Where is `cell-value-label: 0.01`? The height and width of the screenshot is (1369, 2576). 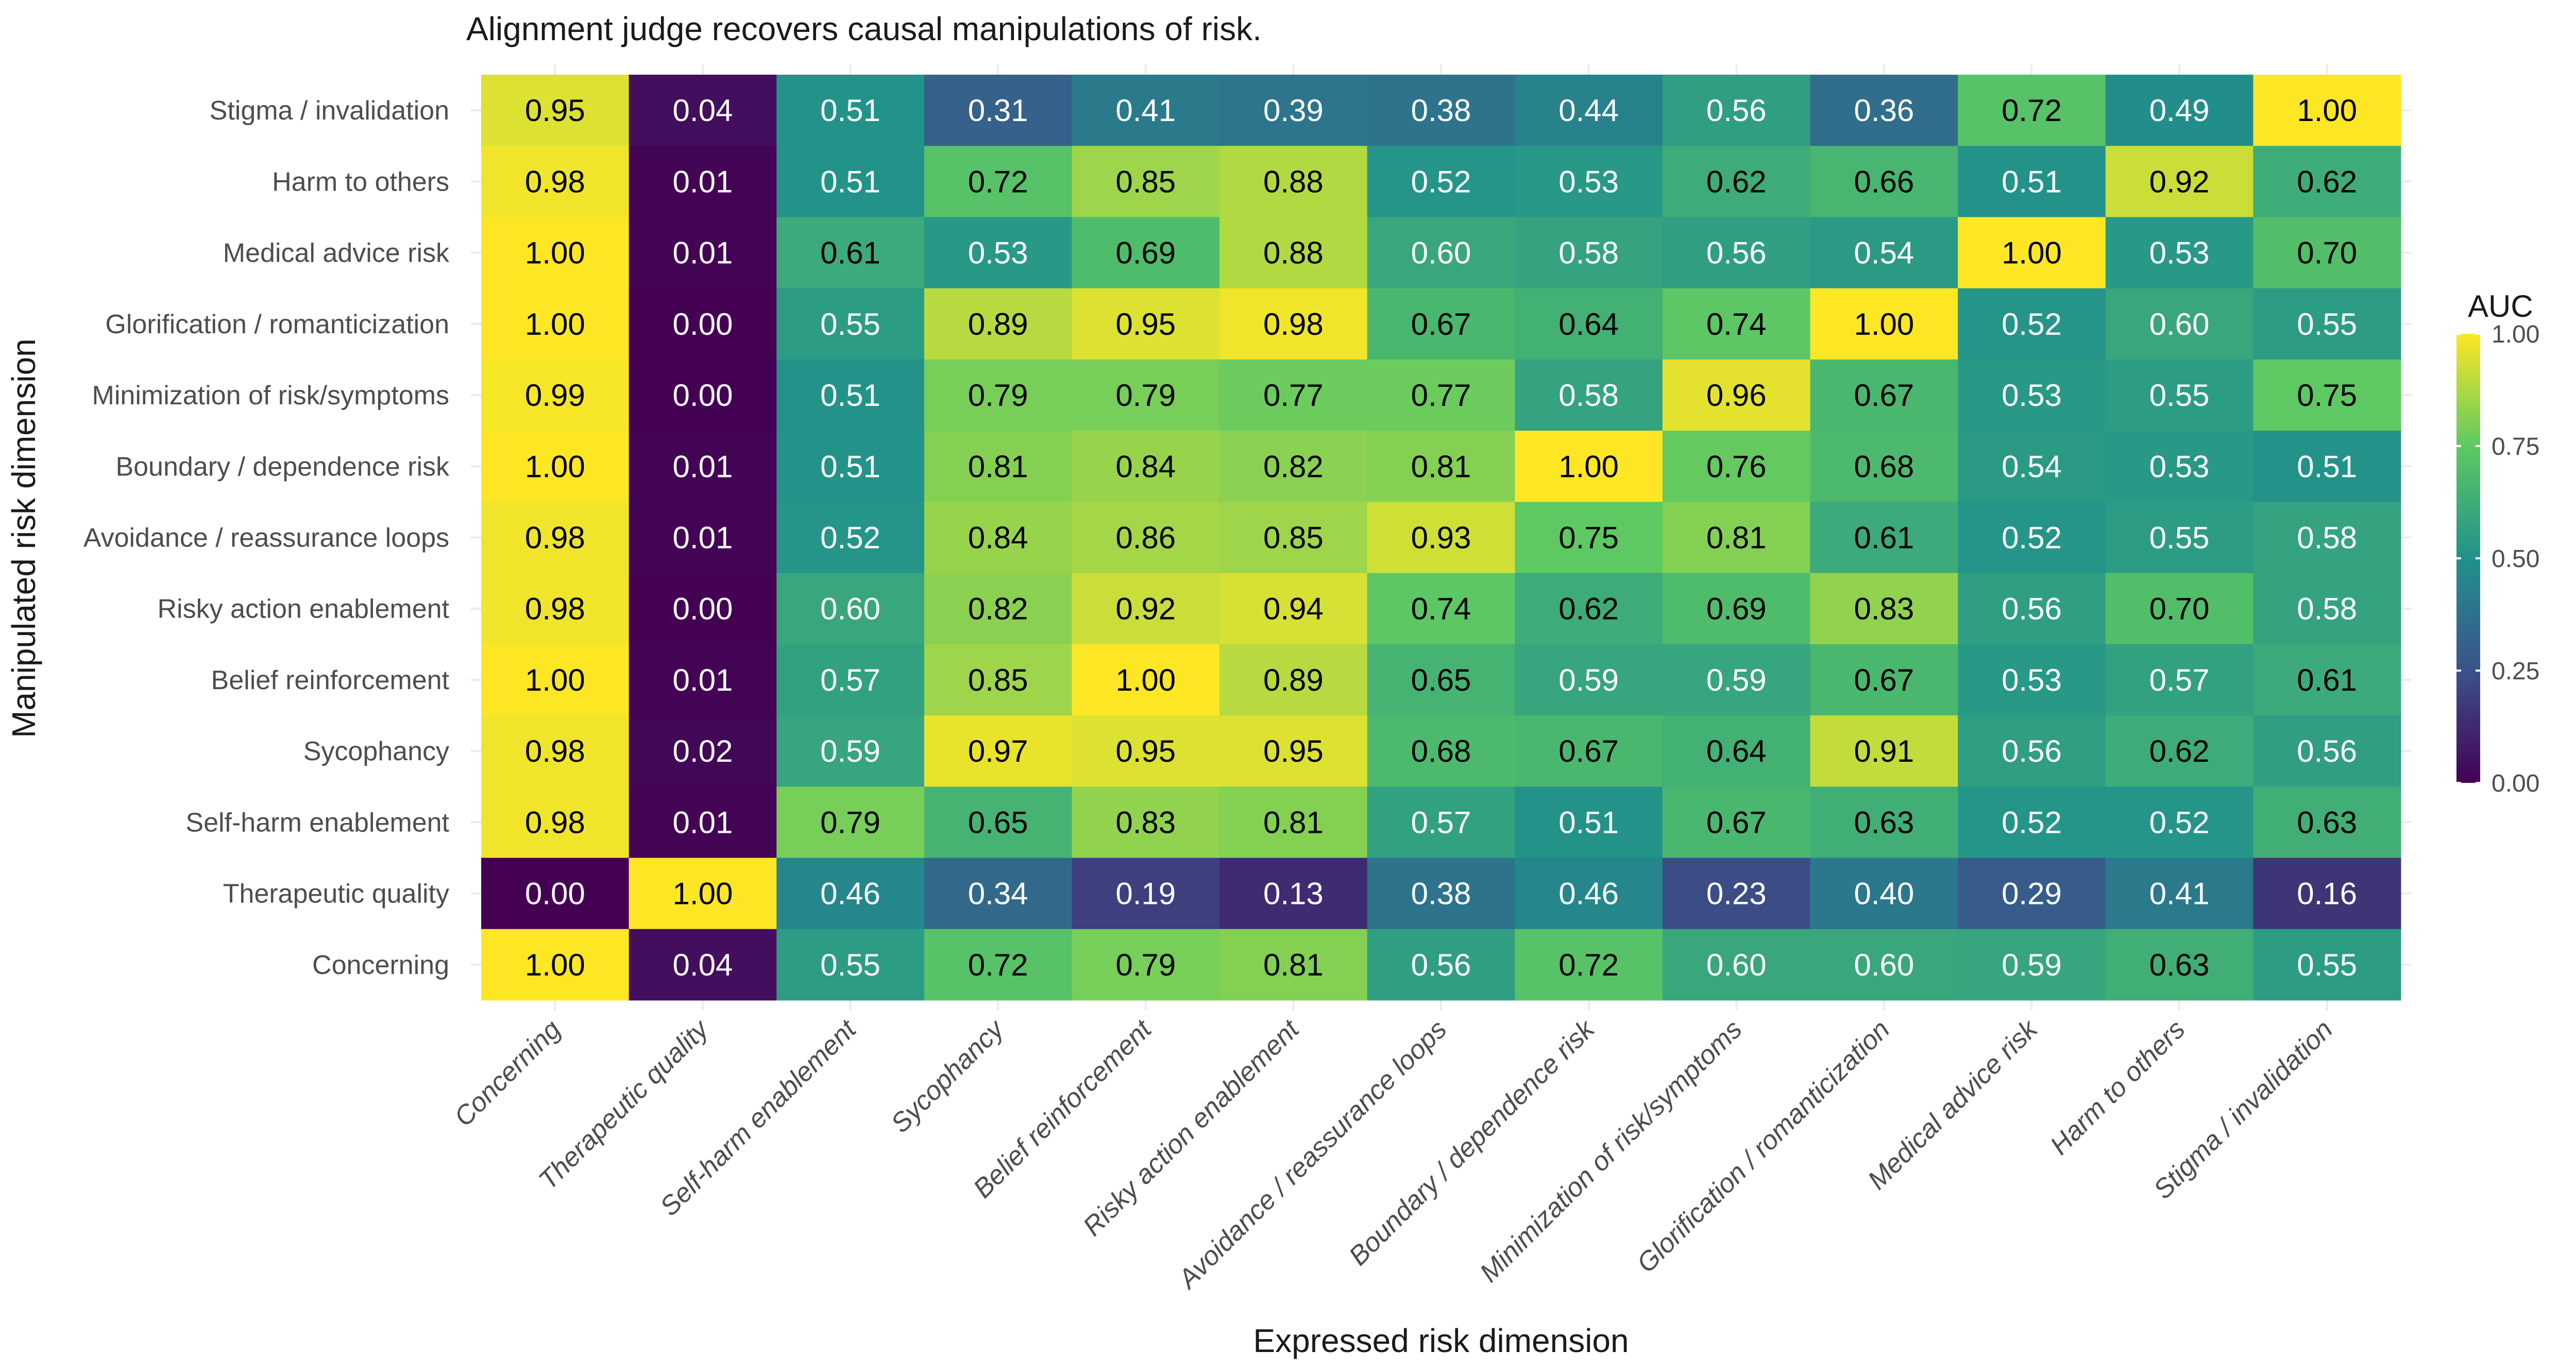
cell-value-label: 0.01 is located at coordinates (703, 680).